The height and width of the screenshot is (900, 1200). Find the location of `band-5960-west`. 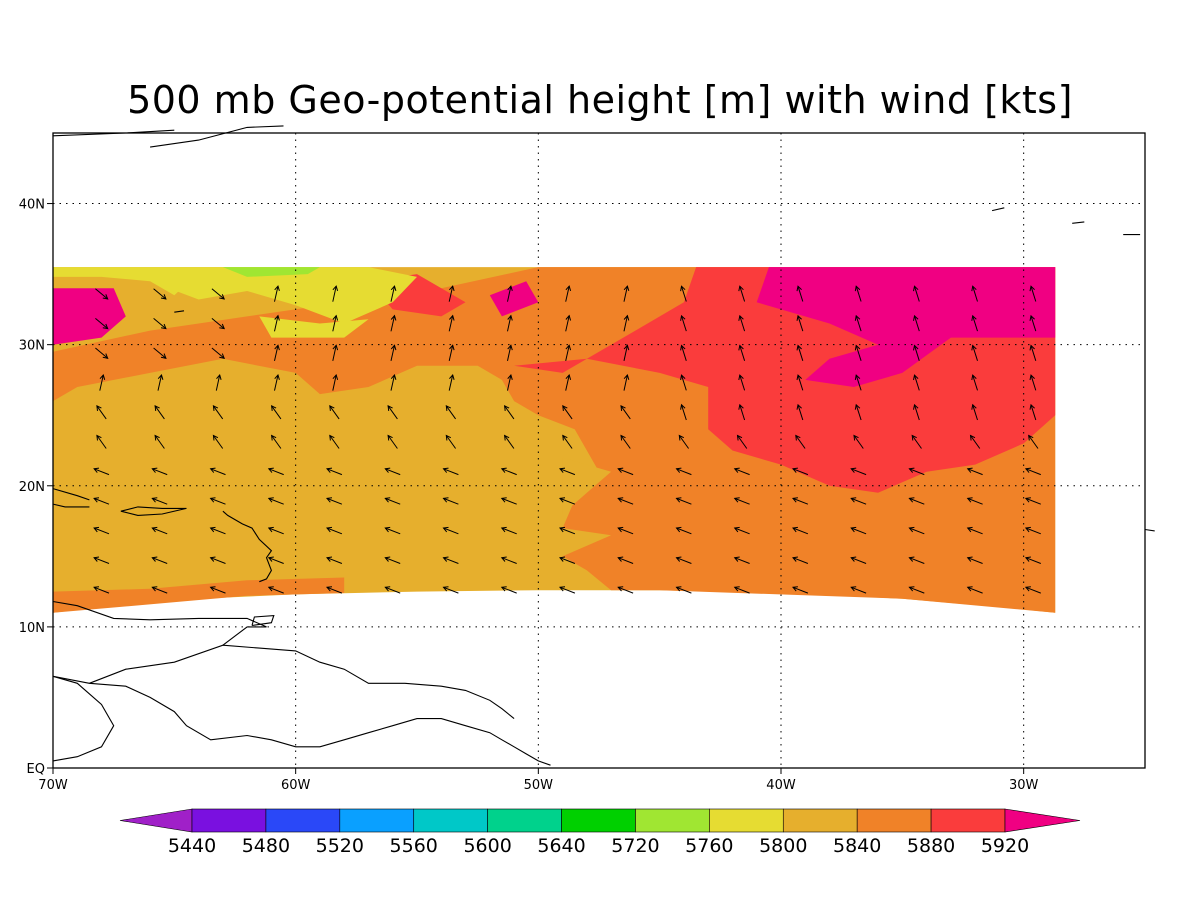

band-5960-west is located at coordinates (89, 316).